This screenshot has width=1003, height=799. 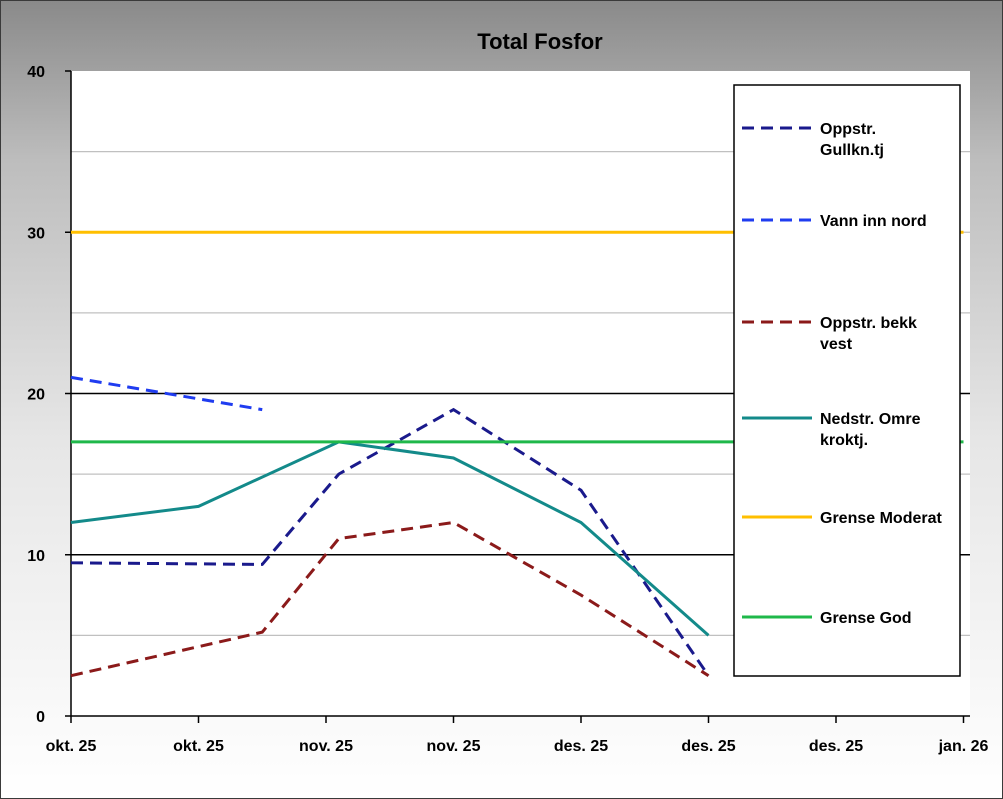 What do you see at coordinates (36, 395) in the screenshot?
I see `y-tick-label: 20` at bounding box center [36, 395].